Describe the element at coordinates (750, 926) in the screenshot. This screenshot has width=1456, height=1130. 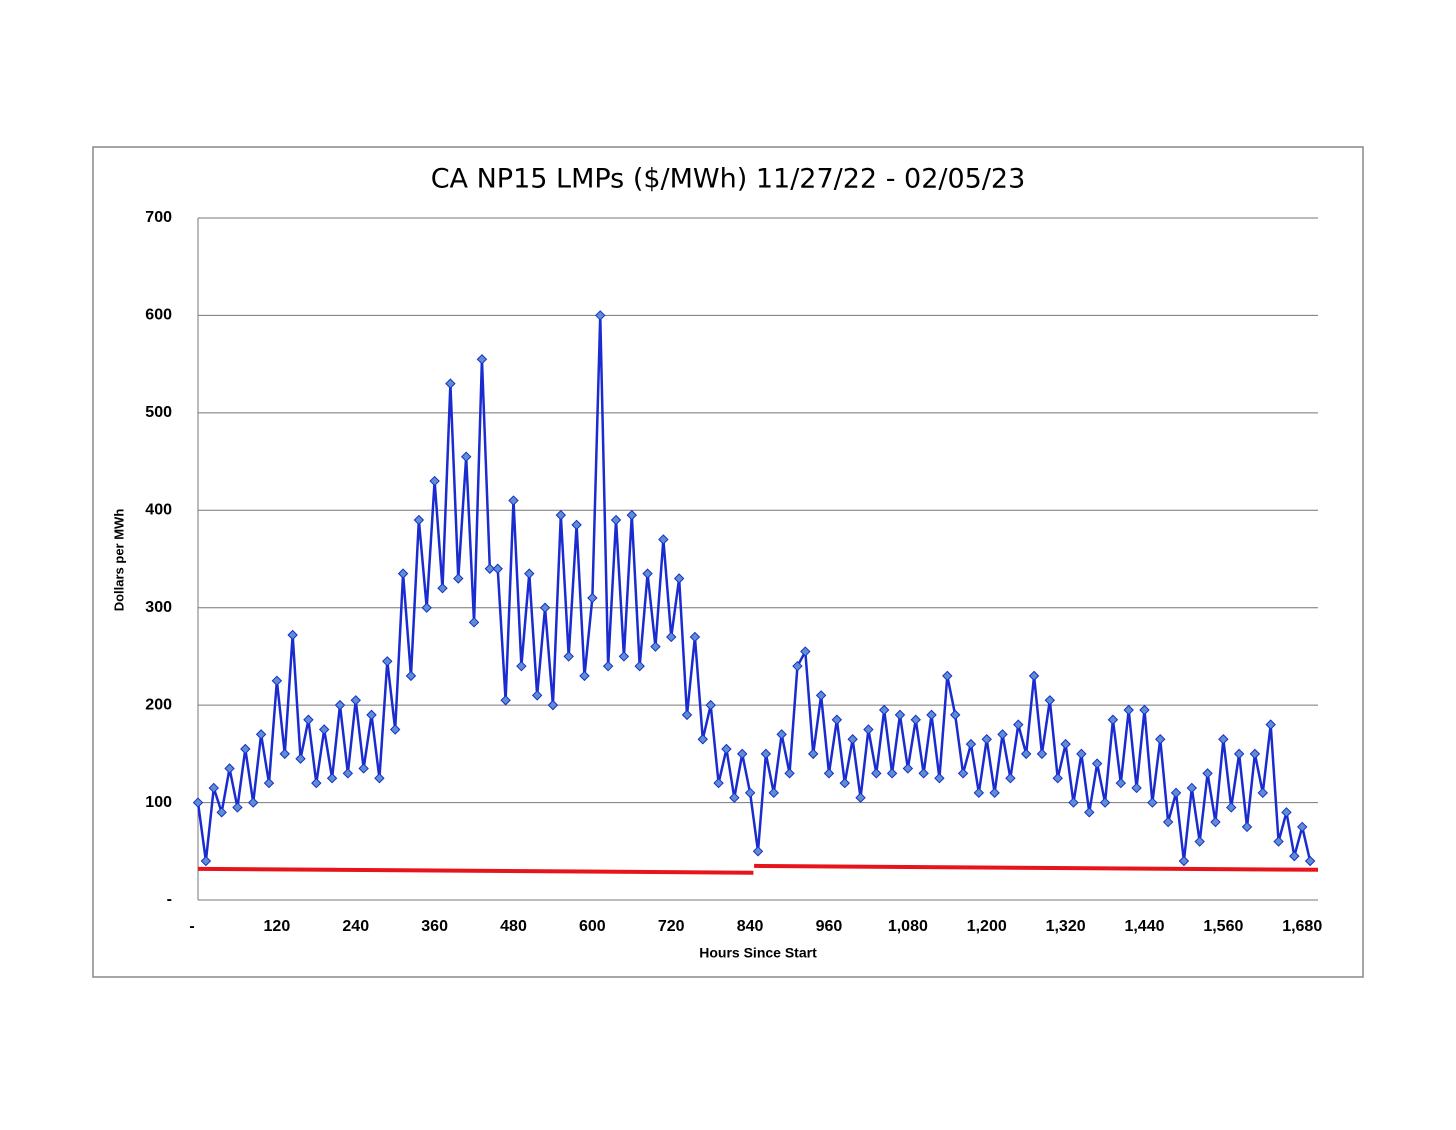
I see `x-tick-label: 840` at that location.